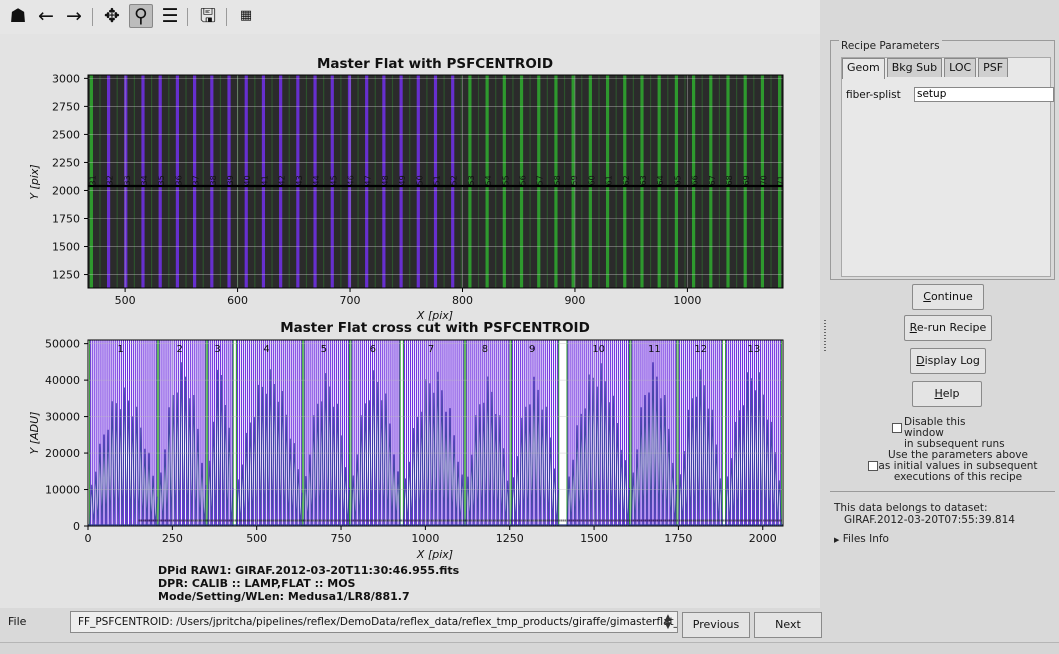 The image size is (1059, 654). I want to click on pan-button: ✥, so click(112, 16).